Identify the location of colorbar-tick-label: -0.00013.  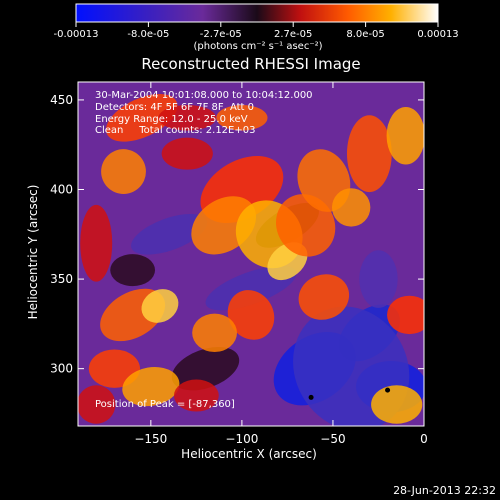
(76, 34).